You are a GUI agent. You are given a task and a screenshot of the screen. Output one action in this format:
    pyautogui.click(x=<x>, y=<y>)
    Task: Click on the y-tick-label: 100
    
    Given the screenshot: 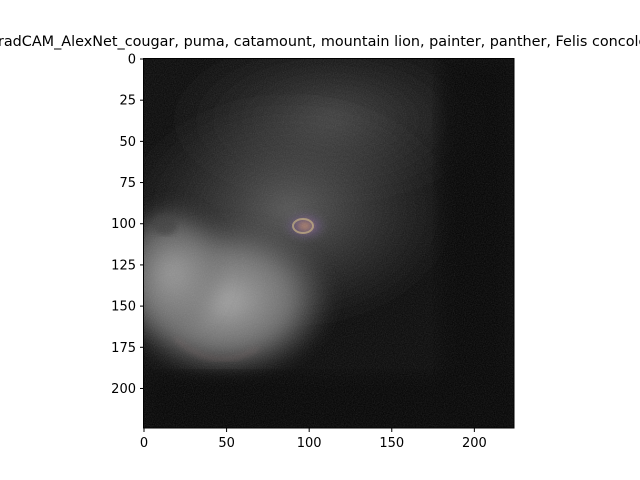 What is the action you would take?
    pyautogui.click(x=123, y=224)
    